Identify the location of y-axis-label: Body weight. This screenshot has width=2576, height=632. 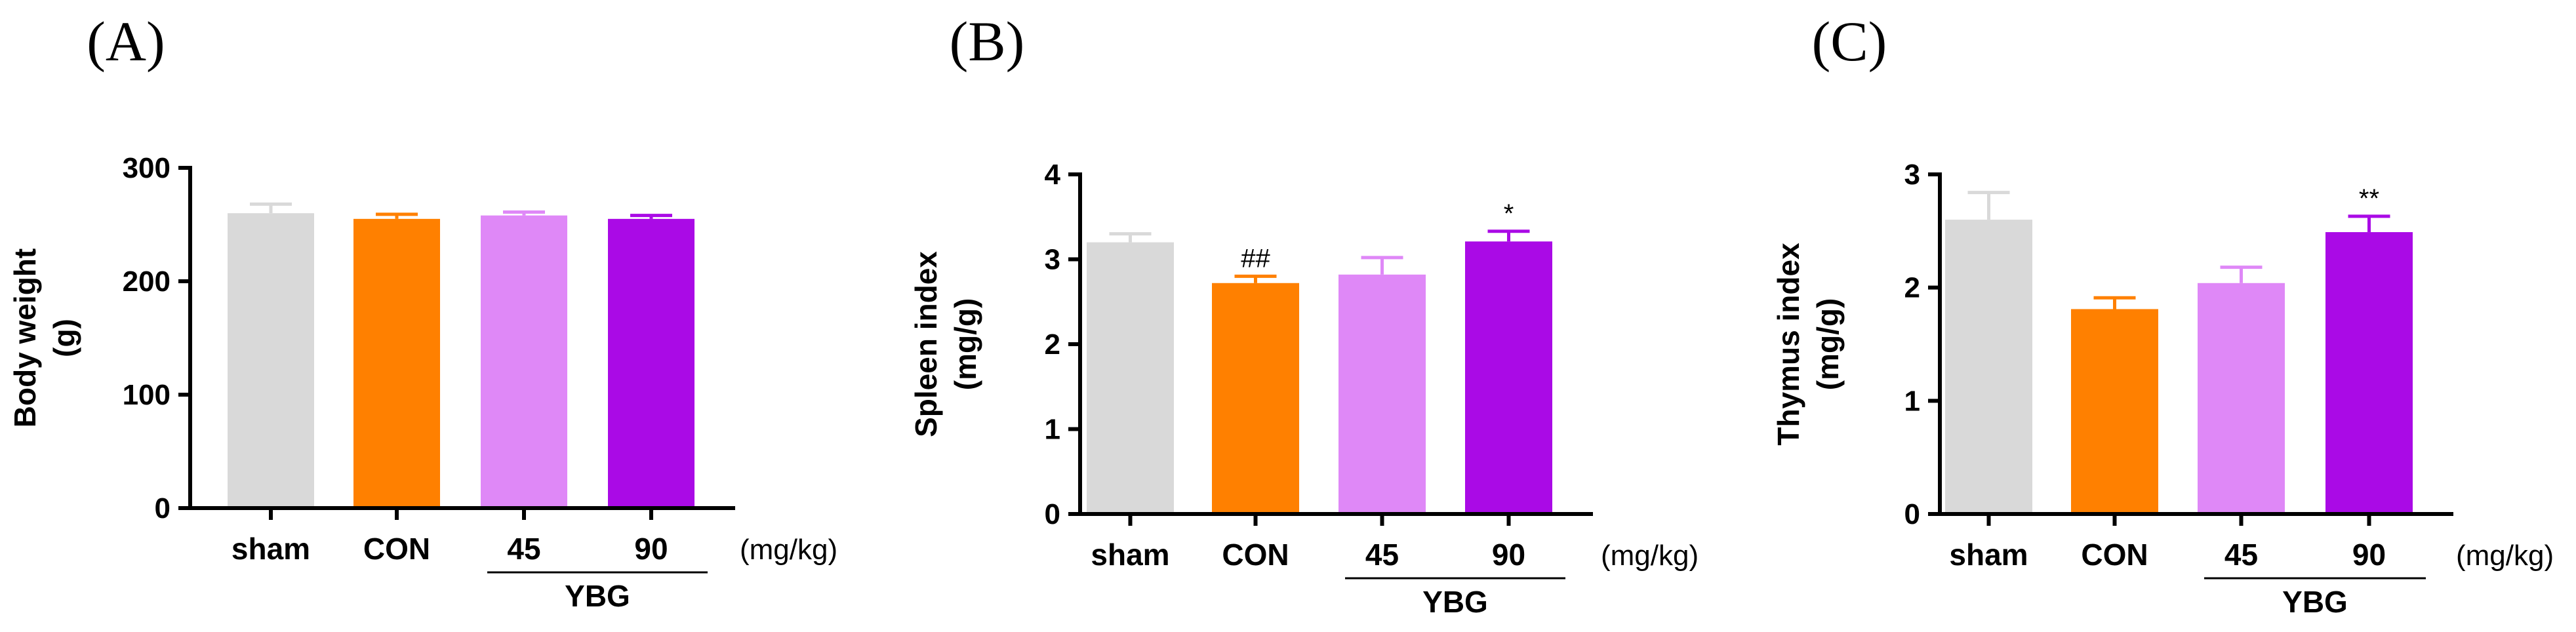
(25, 337).